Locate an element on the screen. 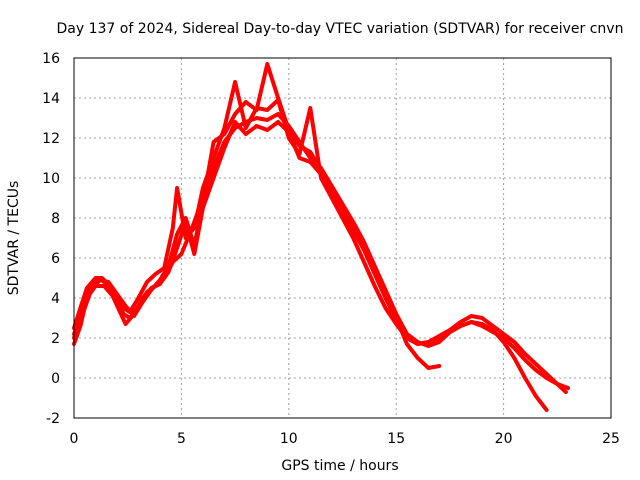 The height and width of the screenshot is (480, 640). y-tick-label: 6 is located at coordinates (55, 259).